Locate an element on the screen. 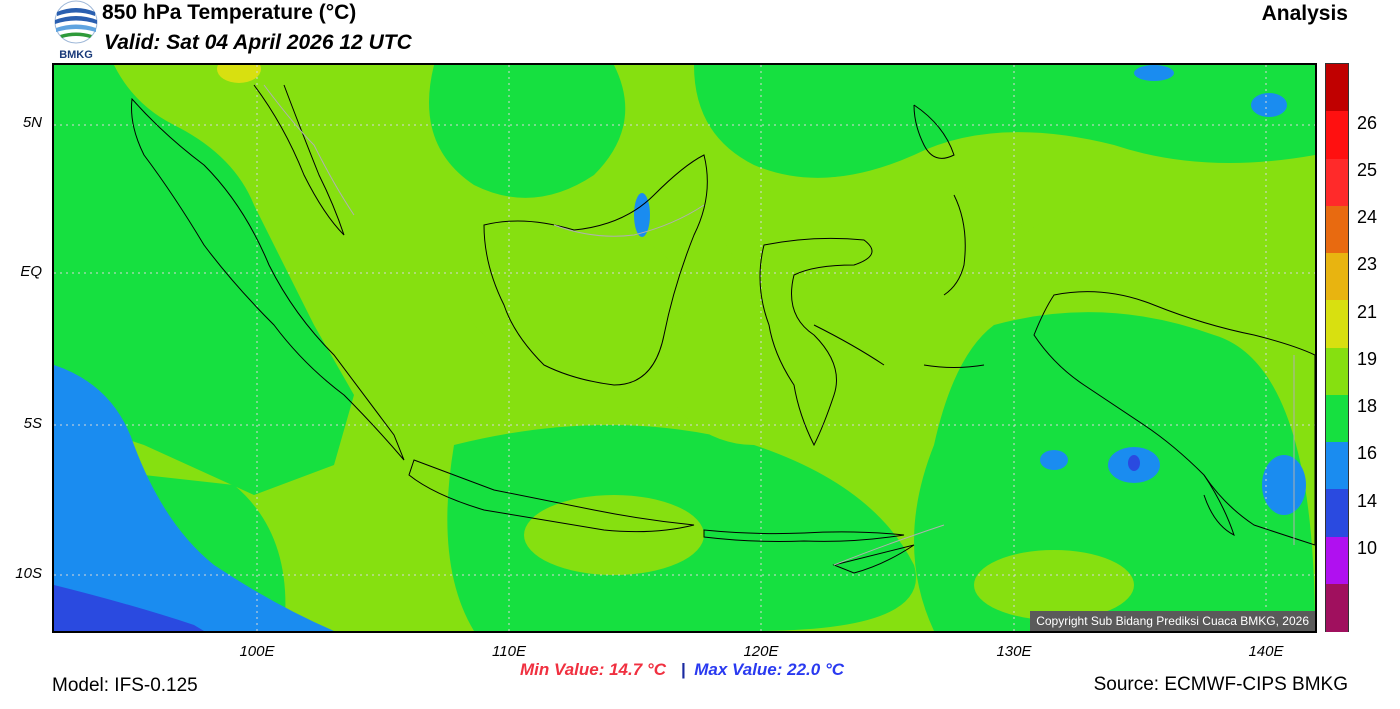 This screenshot has width=1400, height=709. lon-label-110e: 110E is located at coordinates (509, 651).